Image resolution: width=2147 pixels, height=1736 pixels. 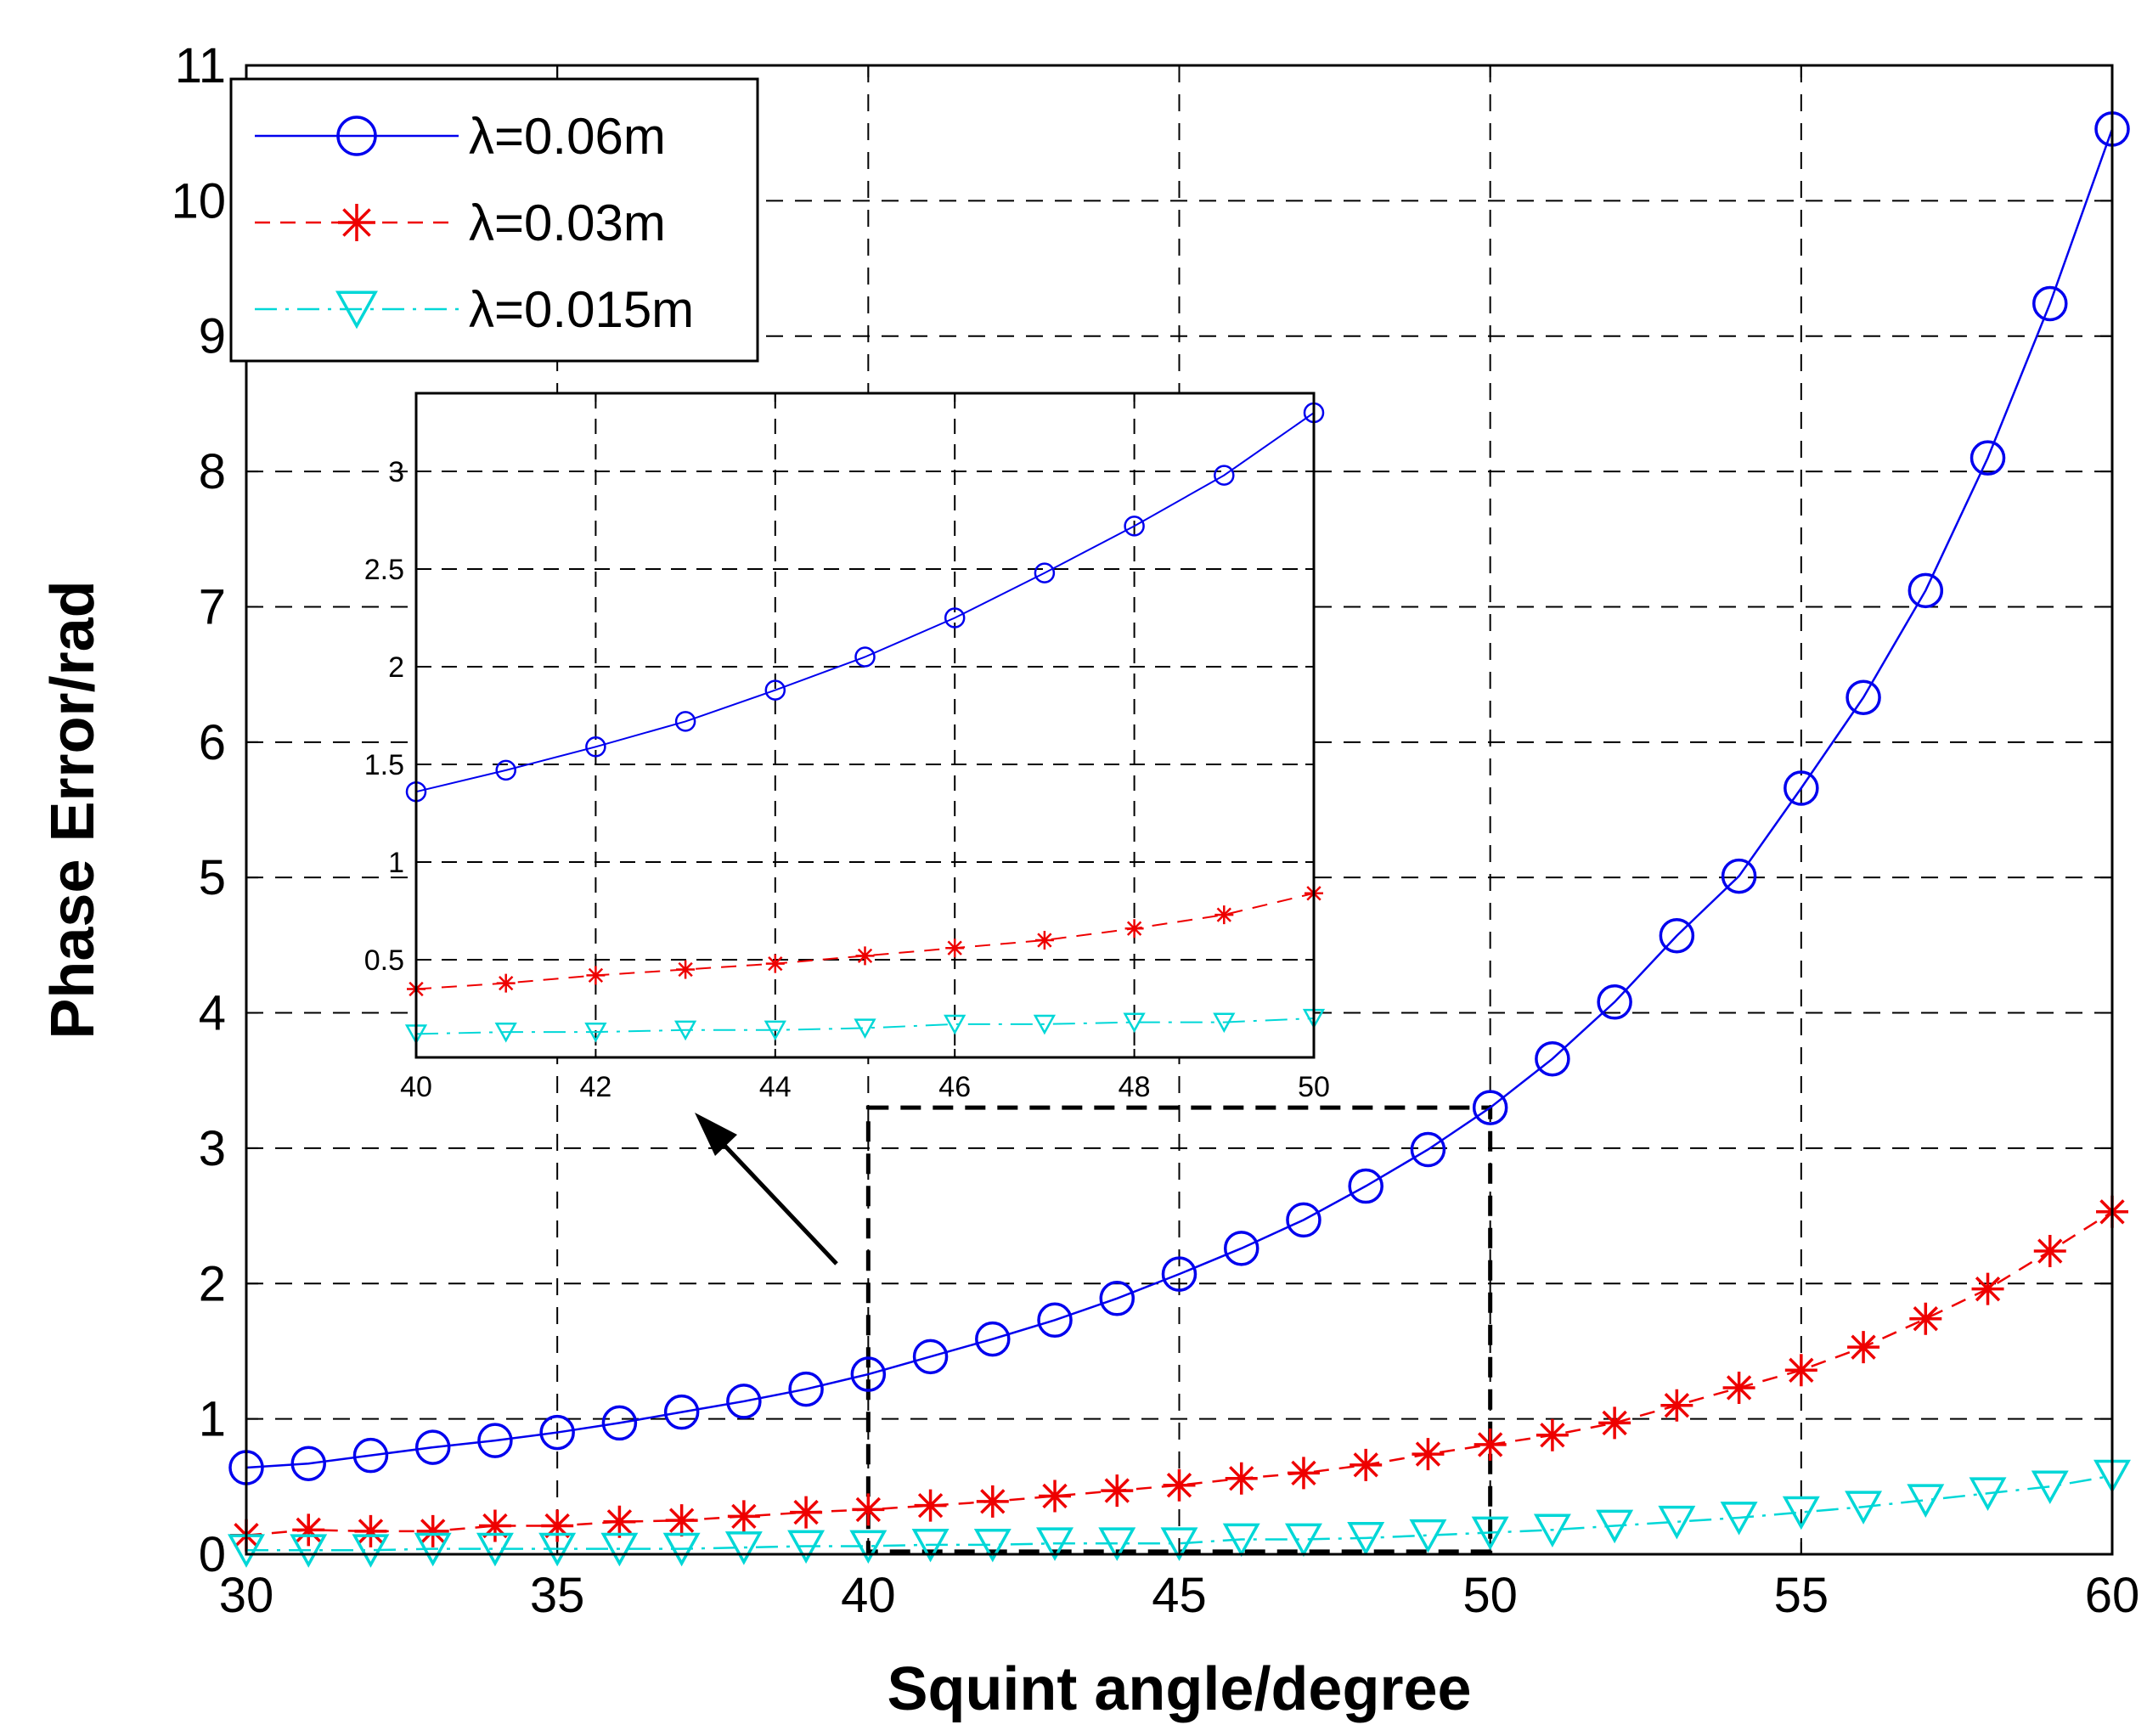 What do you see at coordinates (384, 960) in the screenshot?
I see `y-tick-label: 0.5` at bounding box center [384, 960].